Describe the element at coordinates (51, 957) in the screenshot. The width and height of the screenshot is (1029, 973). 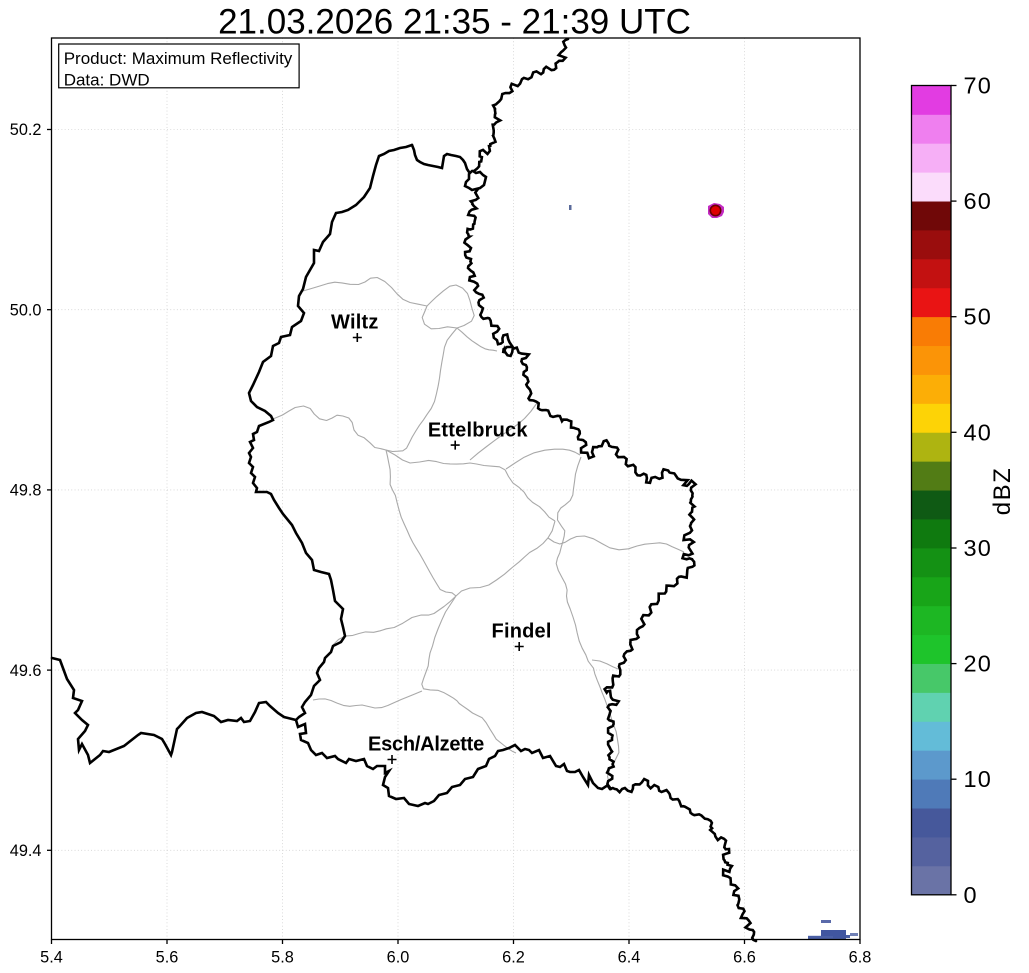
I see `svg-text: 5.4` at that location.